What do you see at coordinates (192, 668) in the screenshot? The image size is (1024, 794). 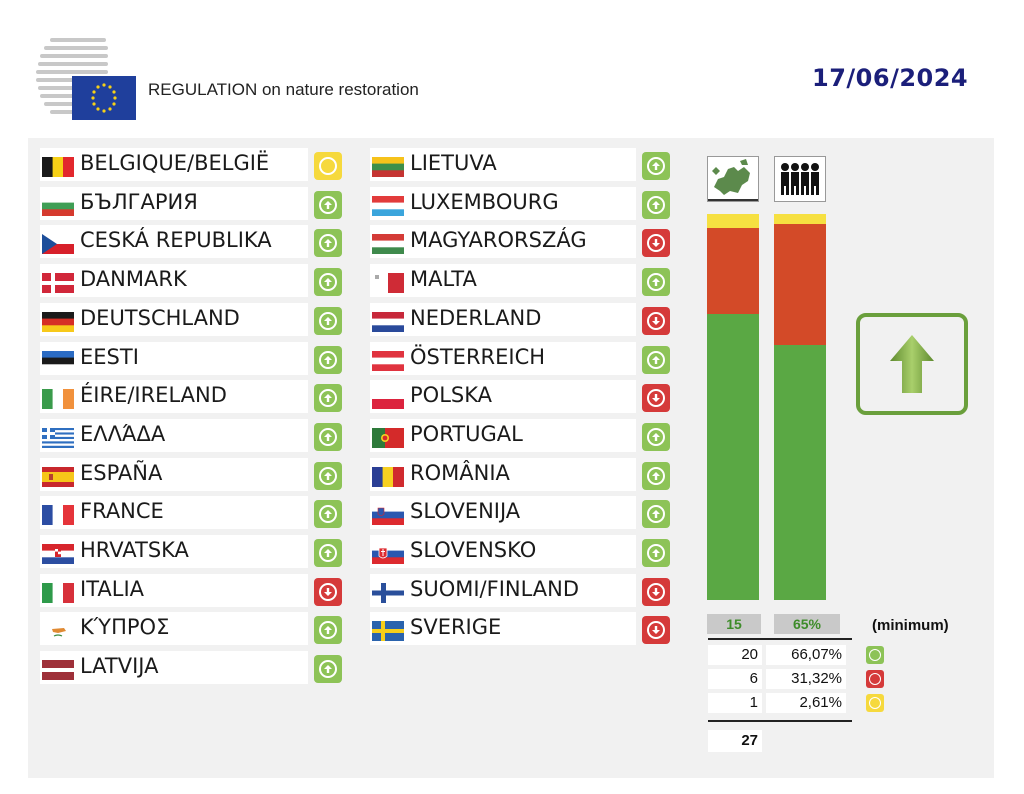 I see `country-row: LATVIJA` at bounding box center [192, 668].